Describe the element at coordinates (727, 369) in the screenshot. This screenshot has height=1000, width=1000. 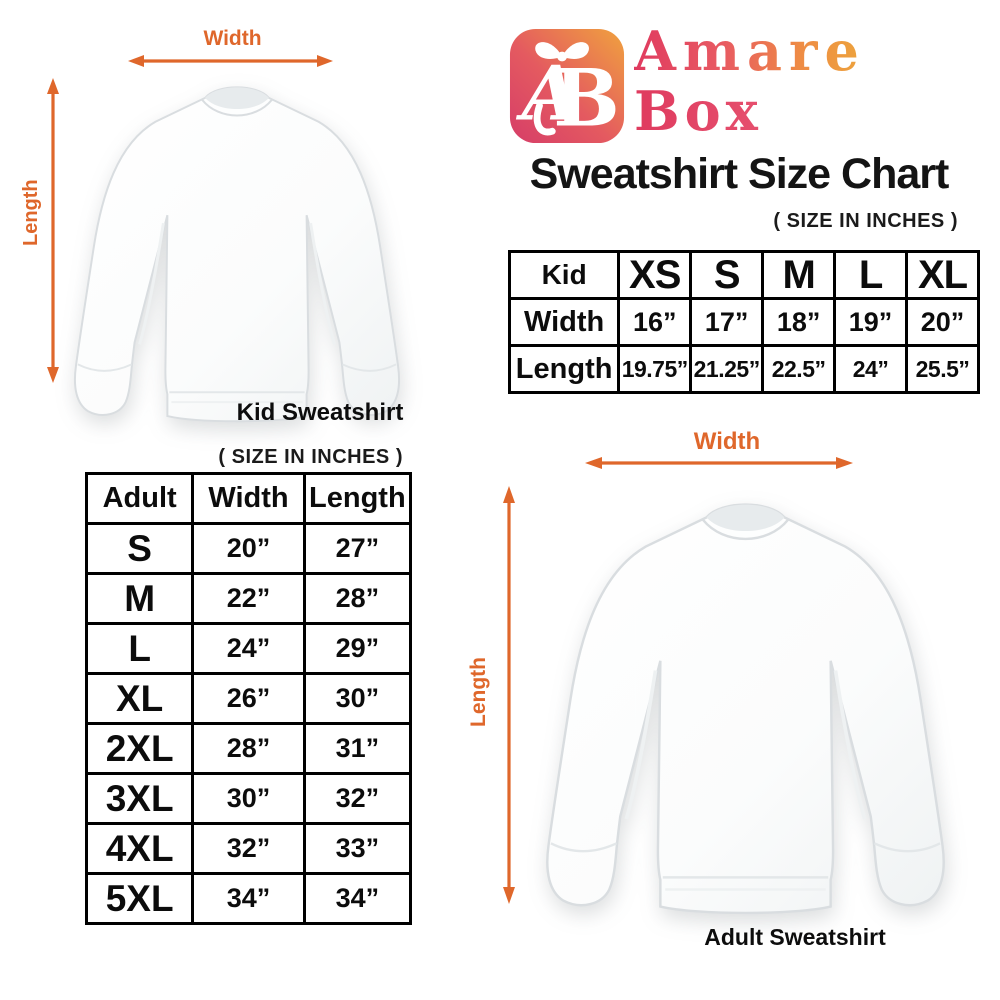
I see `kid-length-value: 21.25”` at that location.